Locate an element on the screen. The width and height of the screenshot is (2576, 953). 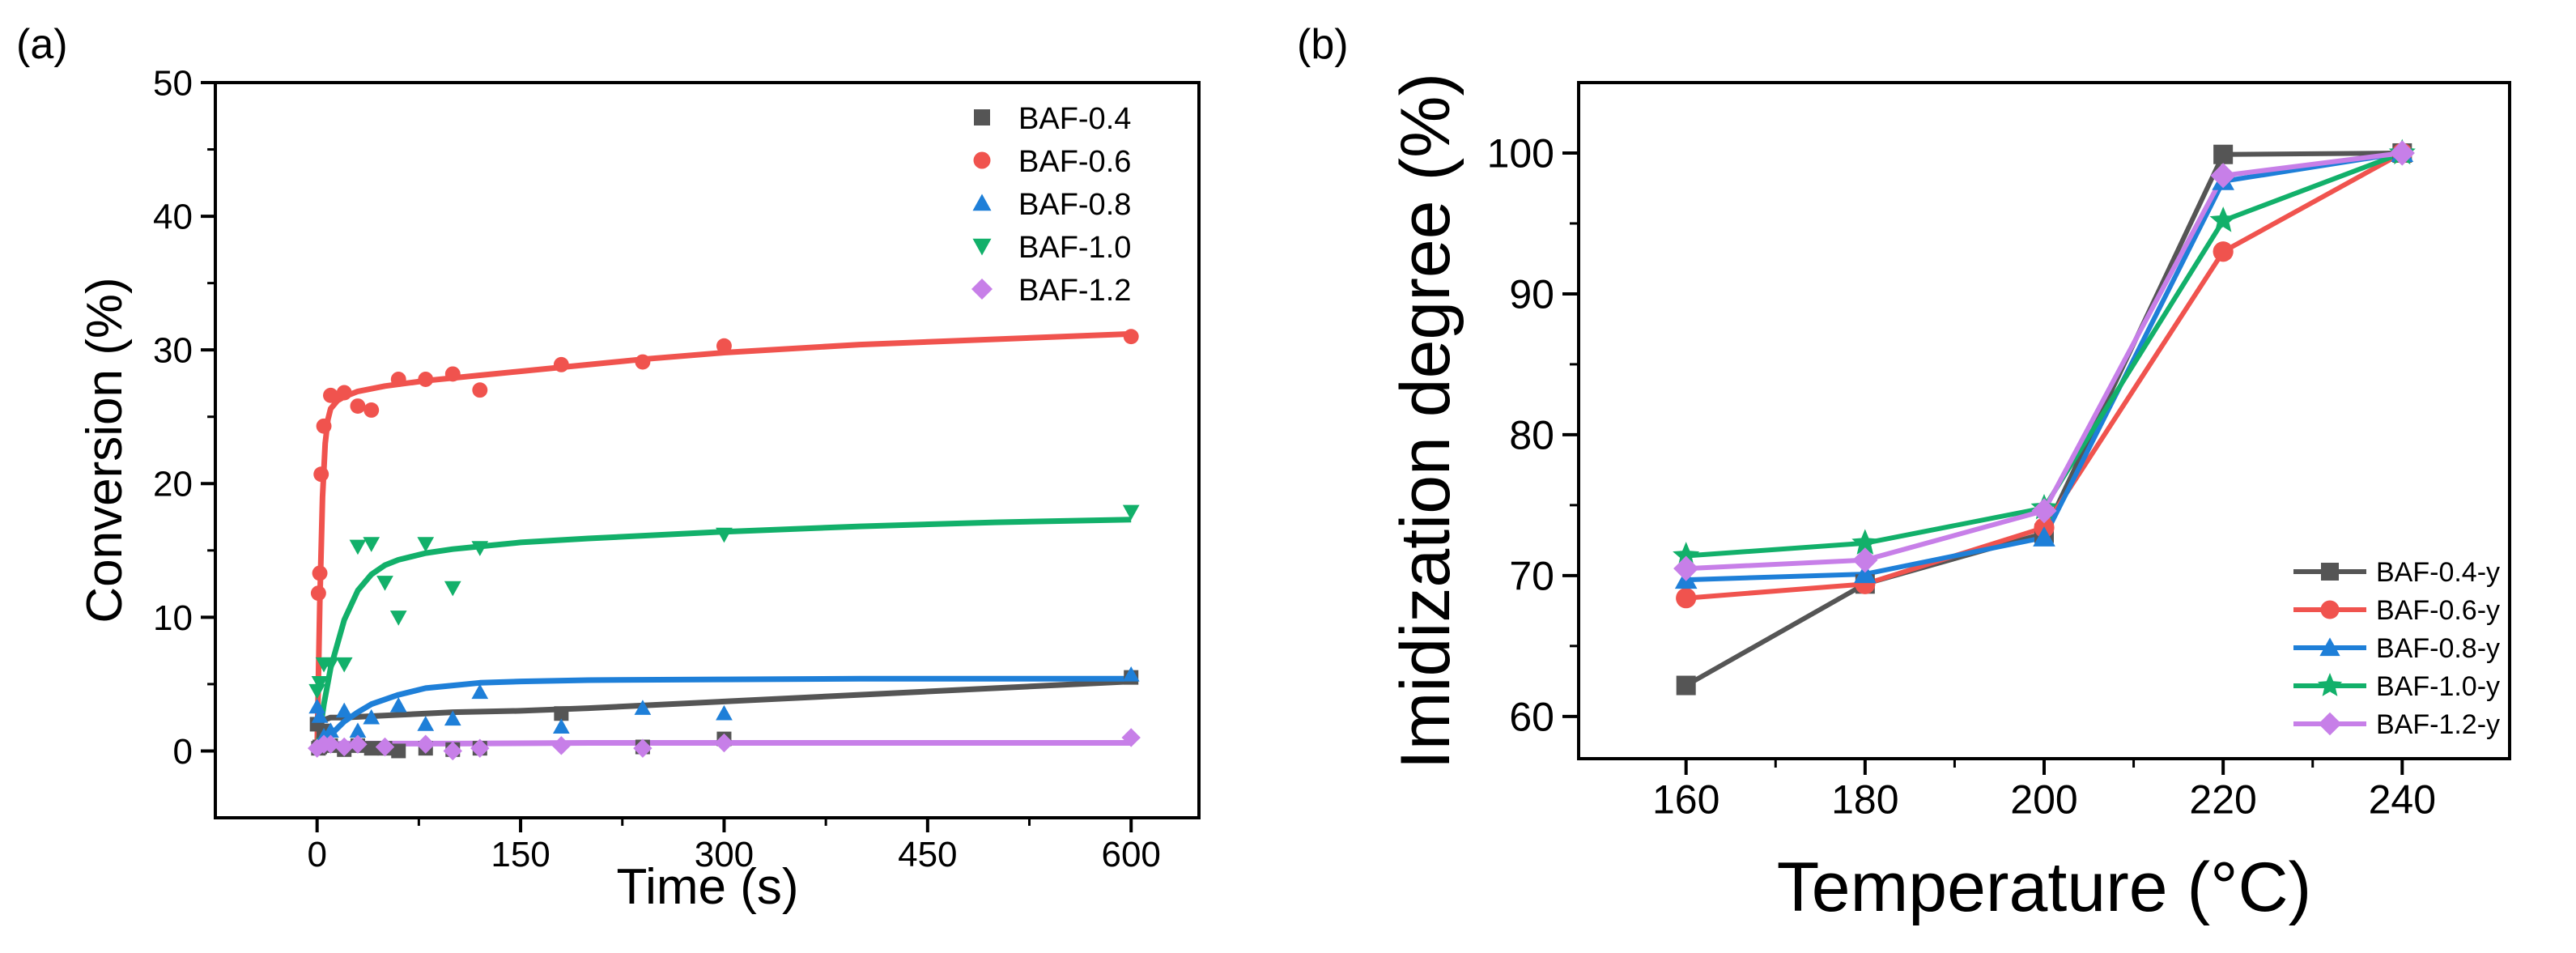
legend-label-baf-0-4-y: BAF-0.4-y is located at coordinates (2438, 572).